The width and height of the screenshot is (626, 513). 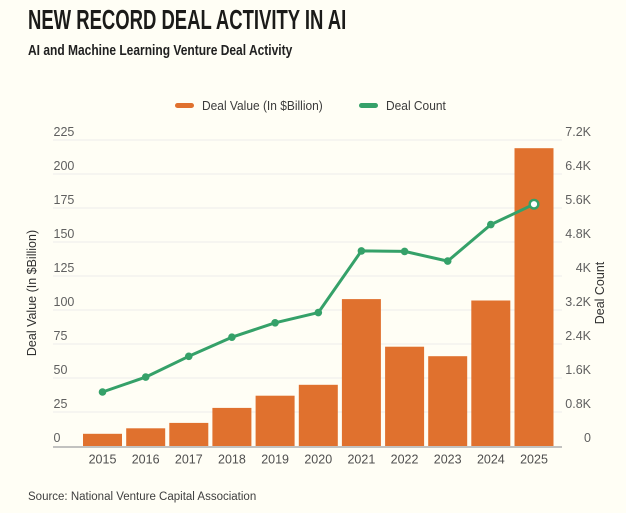 I want to click on line-point-2016, so click(x=145, y=377).